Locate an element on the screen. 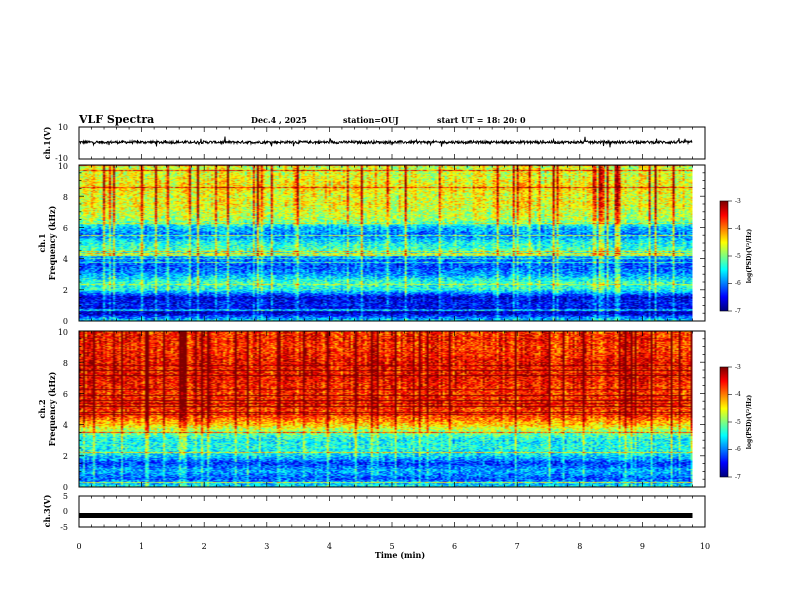 The height and width of the screenshot is (612, 792). ch1-ytick-label: -10 is located at coordinates (61, 158).